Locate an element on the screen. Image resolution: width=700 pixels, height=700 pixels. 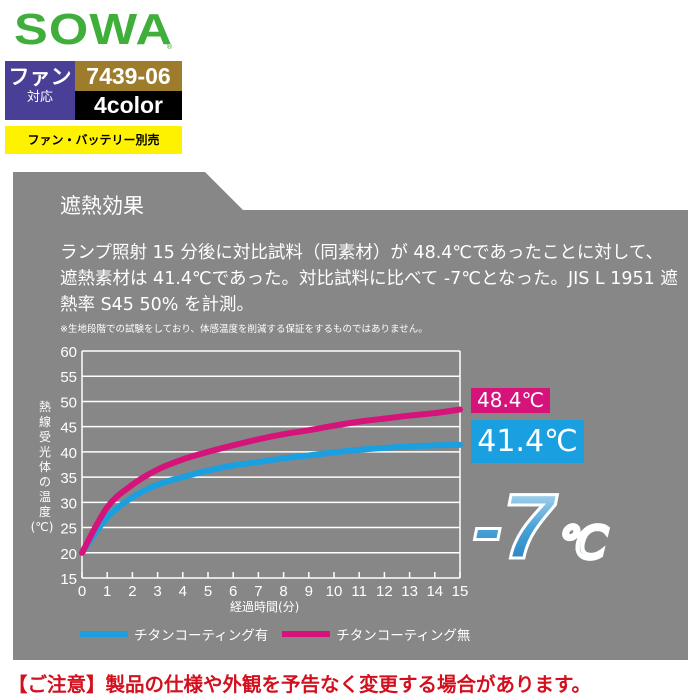
y-tick-label: 40 is located at coordinates (68, 453).